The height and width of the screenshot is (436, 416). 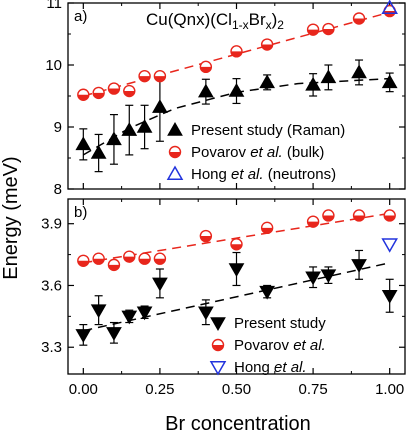 I want to click on legend: Present study Povarov et al. Hong et al., so click(x=267, y=345).